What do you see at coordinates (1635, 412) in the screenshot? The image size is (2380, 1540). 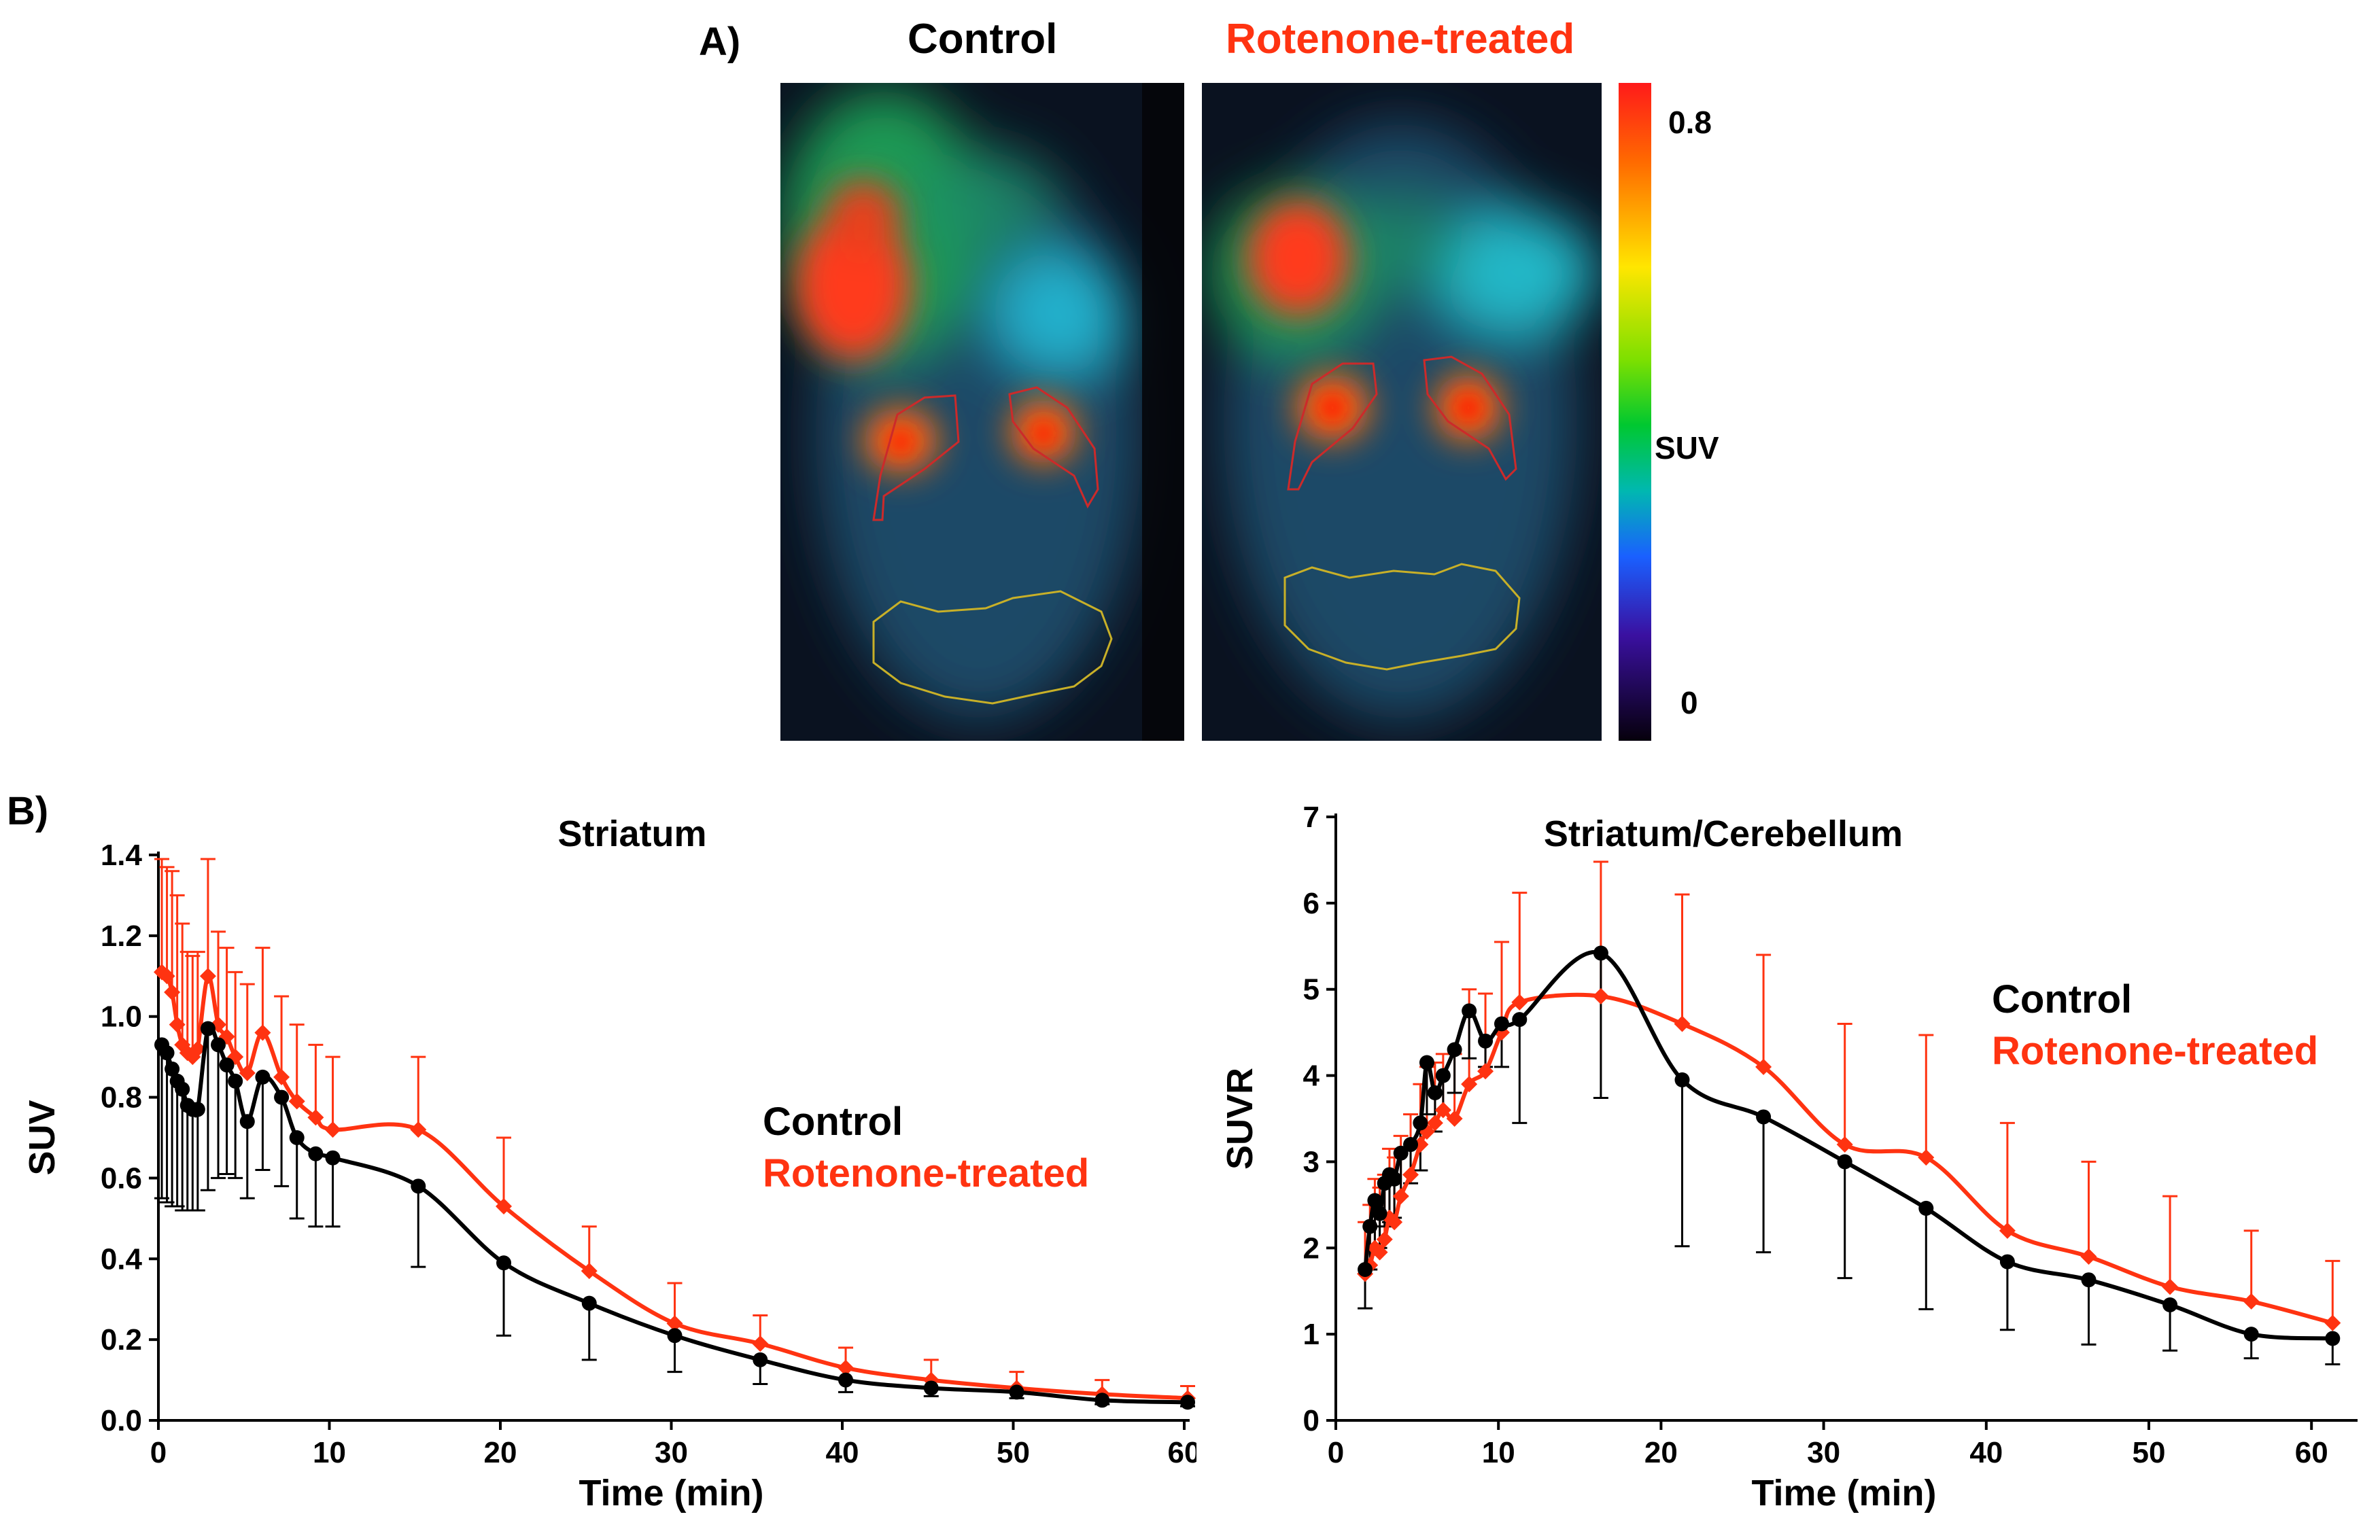 I see `colorbar` at bounding box center [1635, 412].